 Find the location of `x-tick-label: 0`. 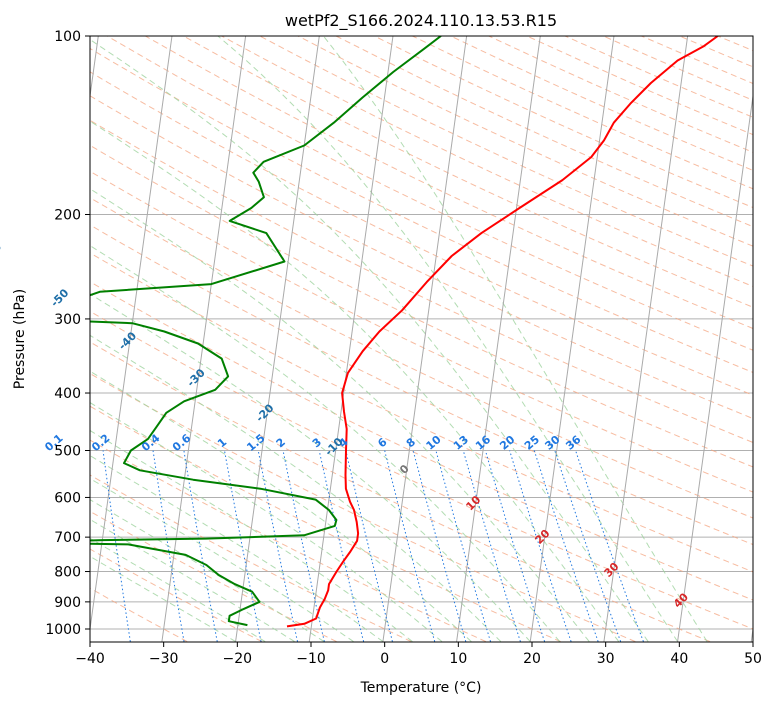

x-tick-label: 0 is located at coordinates (384, 659).